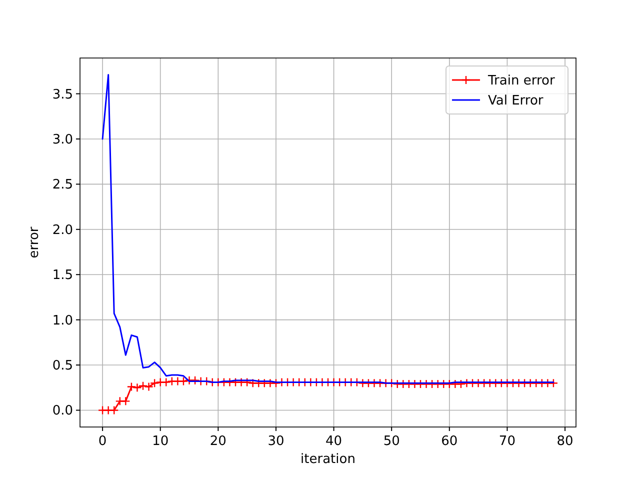  I want to click on y-tick-label: 2.0, so click(62, 230).